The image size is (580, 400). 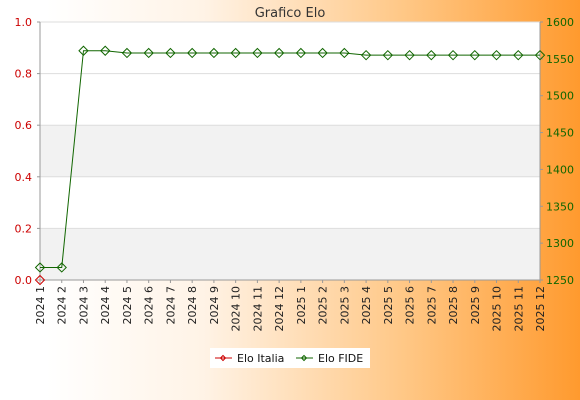 What do you see at coordinates (497, 309) in the screenshot?
I see `tick-label-x: 2025 10` at bounding box center [497, 309].